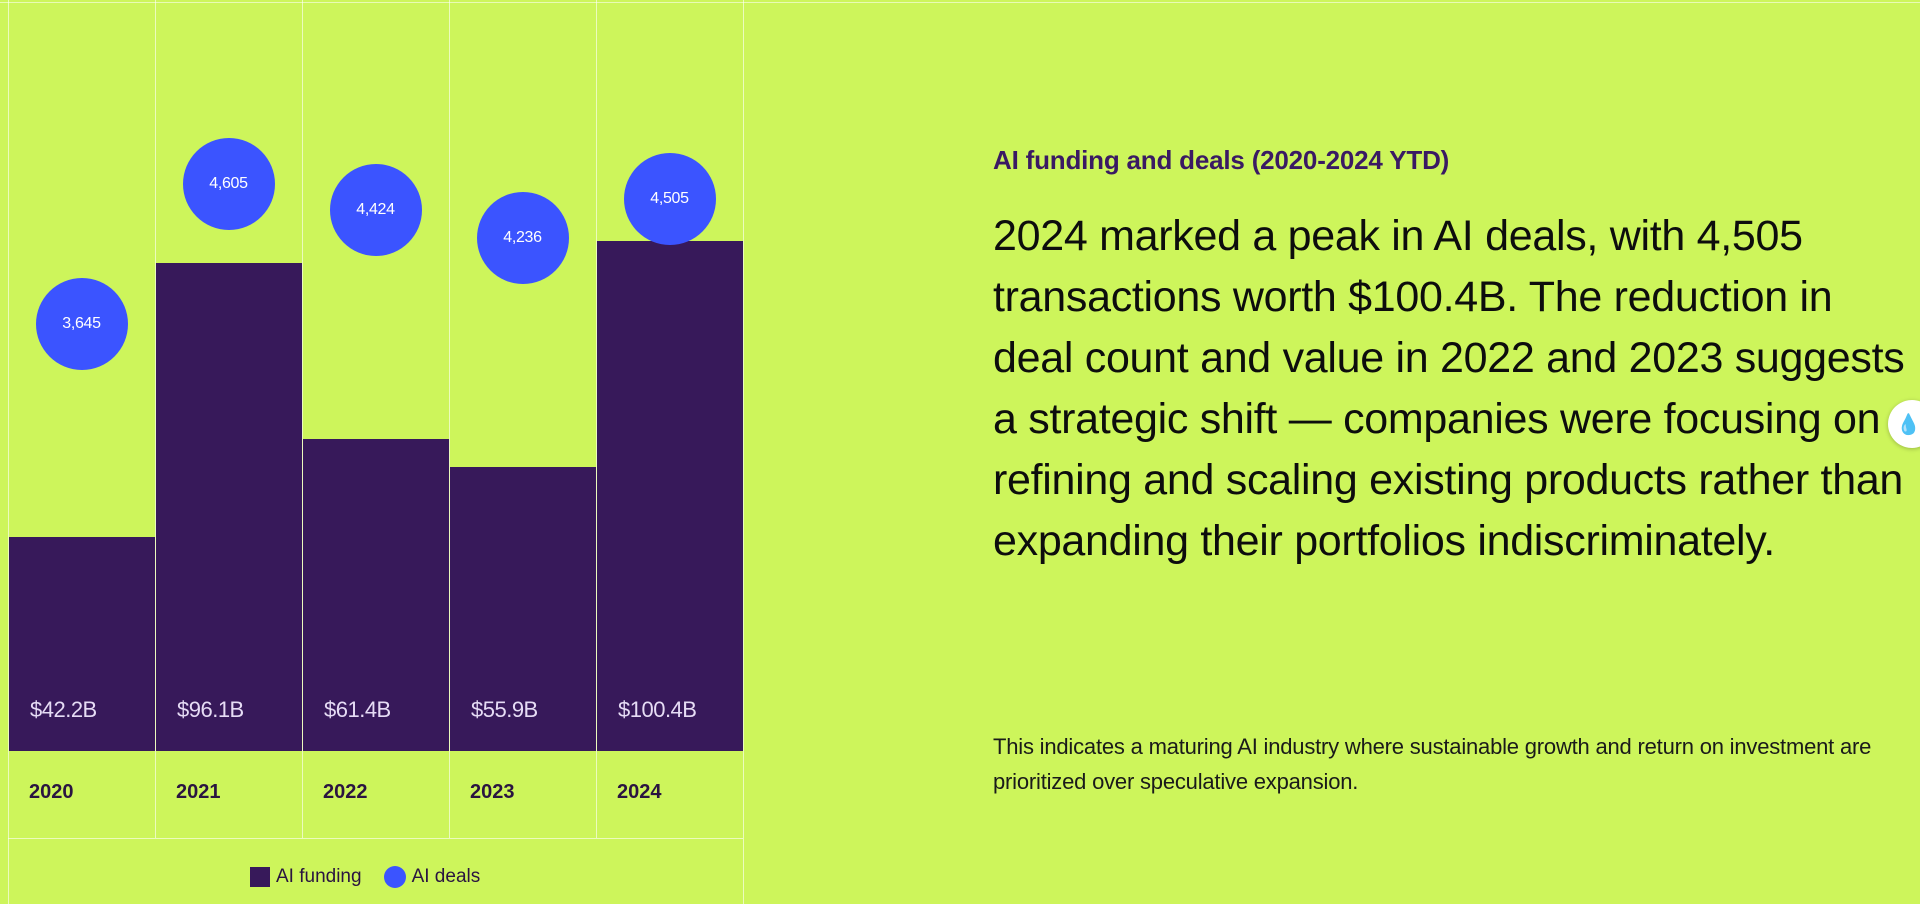 The width and height of the screenshot is (1920, 904). I want to click on deals-bubble-2024: 4,505, so click(669, 198).